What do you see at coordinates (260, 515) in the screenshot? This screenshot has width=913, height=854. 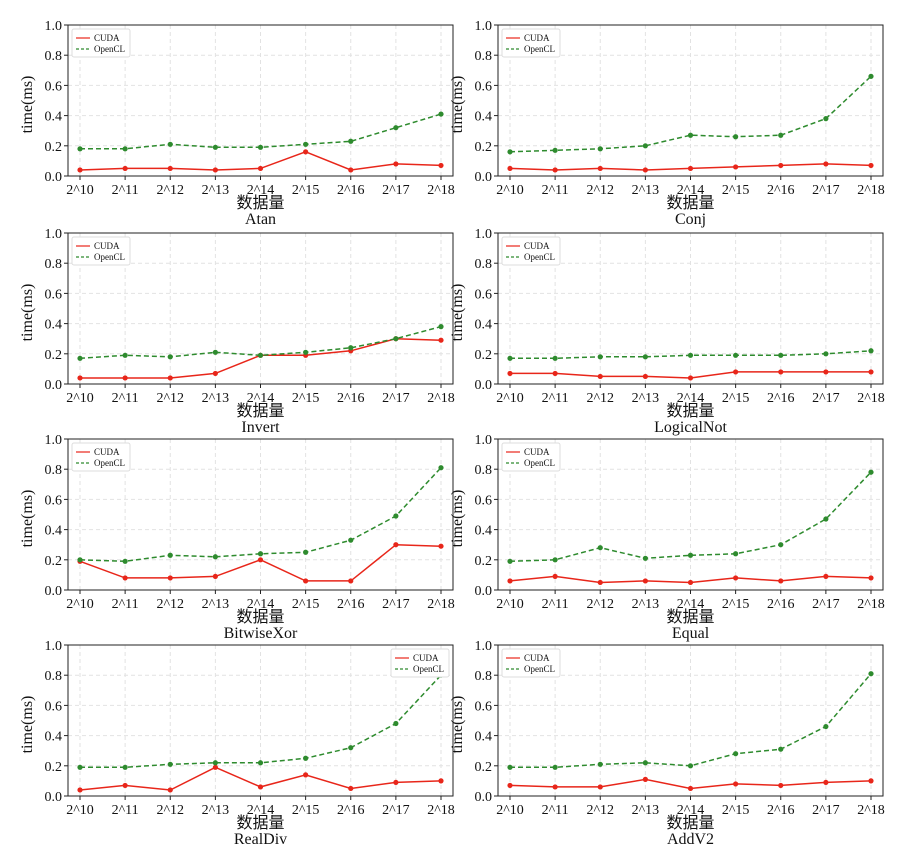 I see `series-line-opencl` at bounding box center [260, 515].